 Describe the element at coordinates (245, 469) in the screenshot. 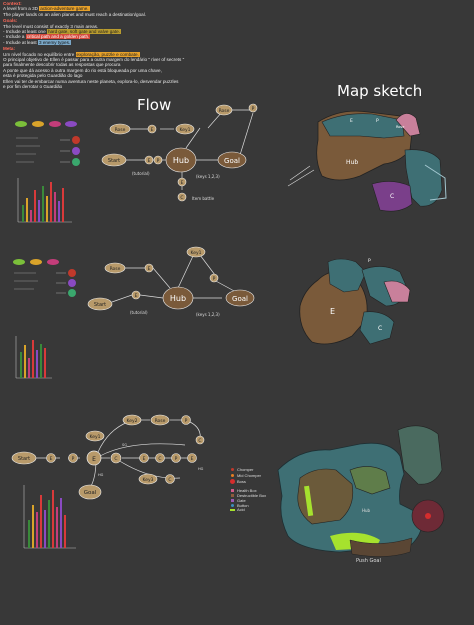

I see `legend-chomper: Chomper` at that location.